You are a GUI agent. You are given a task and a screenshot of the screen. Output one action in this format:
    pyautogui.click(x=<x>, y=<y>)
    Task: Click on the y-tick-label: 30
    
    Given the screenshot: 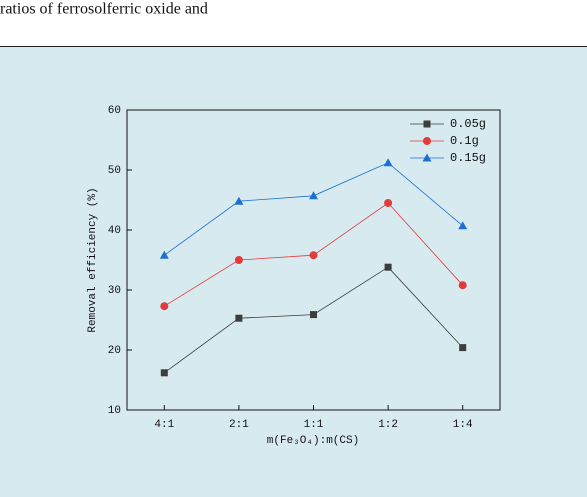 What is the action you would take?
    pyautogui.click(x=114, y=291)
    